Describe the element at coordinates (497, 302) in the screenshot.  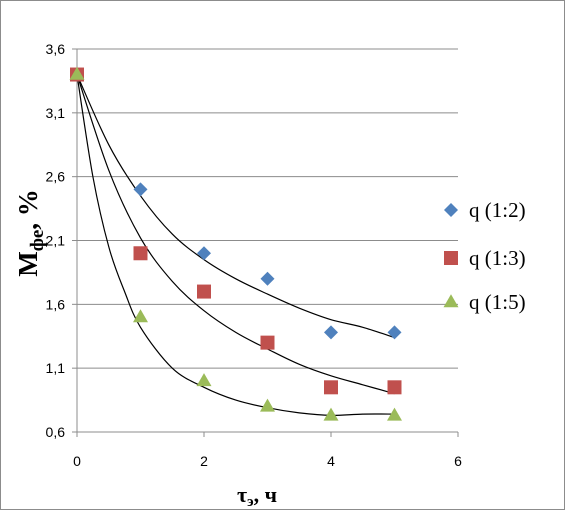
I see `legend-label: q (1:5)` at that location.